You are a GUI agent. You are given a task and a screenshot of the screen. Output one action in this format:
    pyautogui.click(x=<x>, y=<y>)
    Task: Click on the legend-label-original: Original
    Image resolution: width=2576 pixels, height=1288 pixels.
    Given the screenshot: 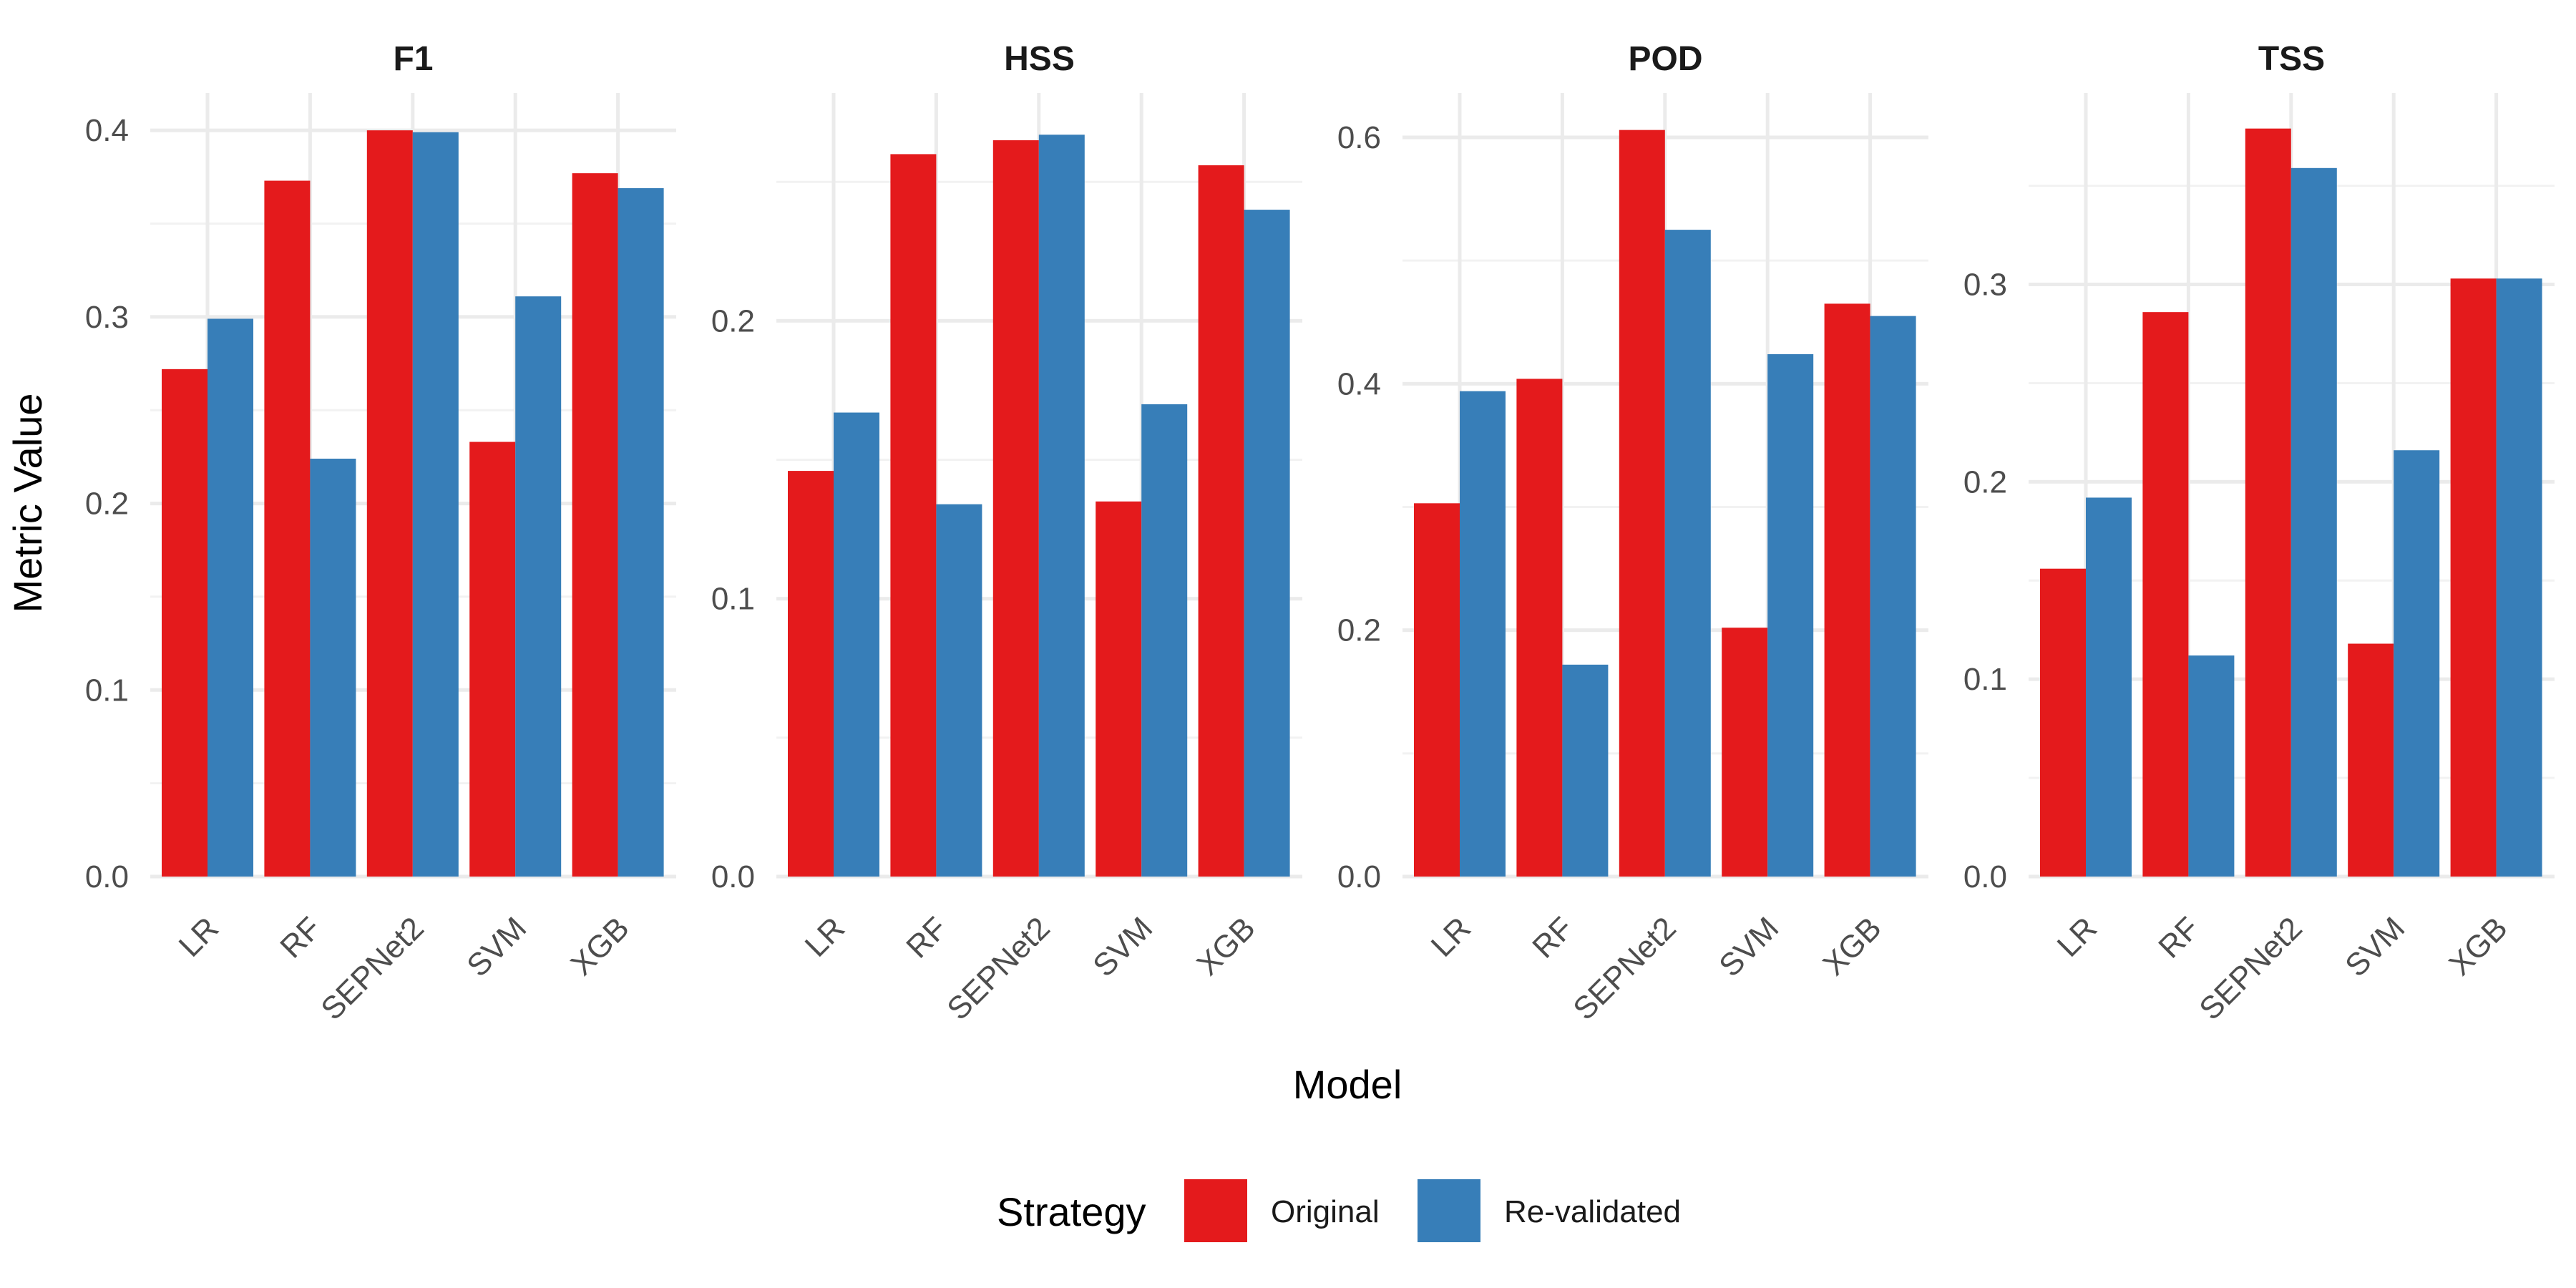 What is the action you would take?
    pyautogui.click(x=1325, y=1211)
    